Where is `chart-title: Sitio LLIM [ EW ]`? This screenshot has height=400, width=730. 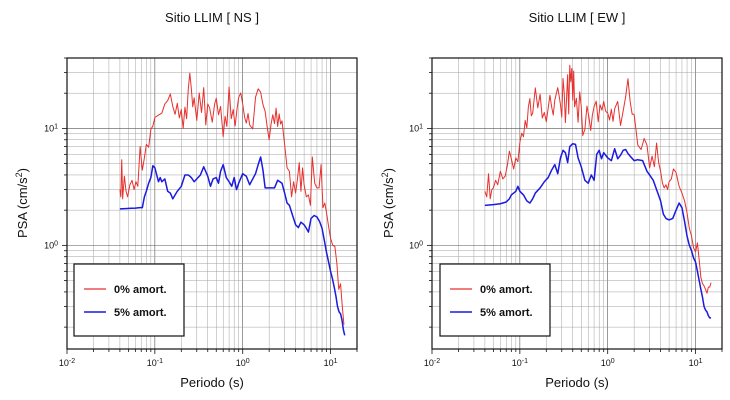 chart-title: Sitio LLIM [ EW ] is located at coordinates (577, 17).